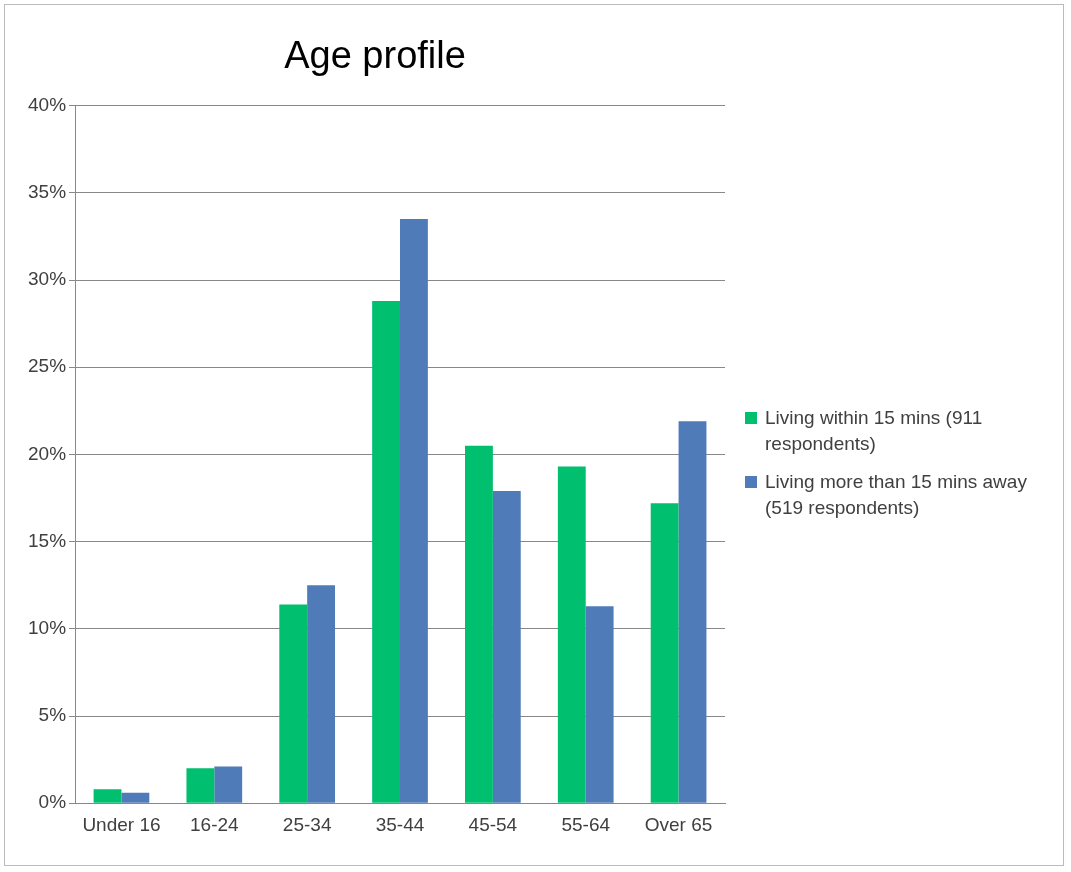  I want to click on x-tick-label: 35-44, so click(400, 824).